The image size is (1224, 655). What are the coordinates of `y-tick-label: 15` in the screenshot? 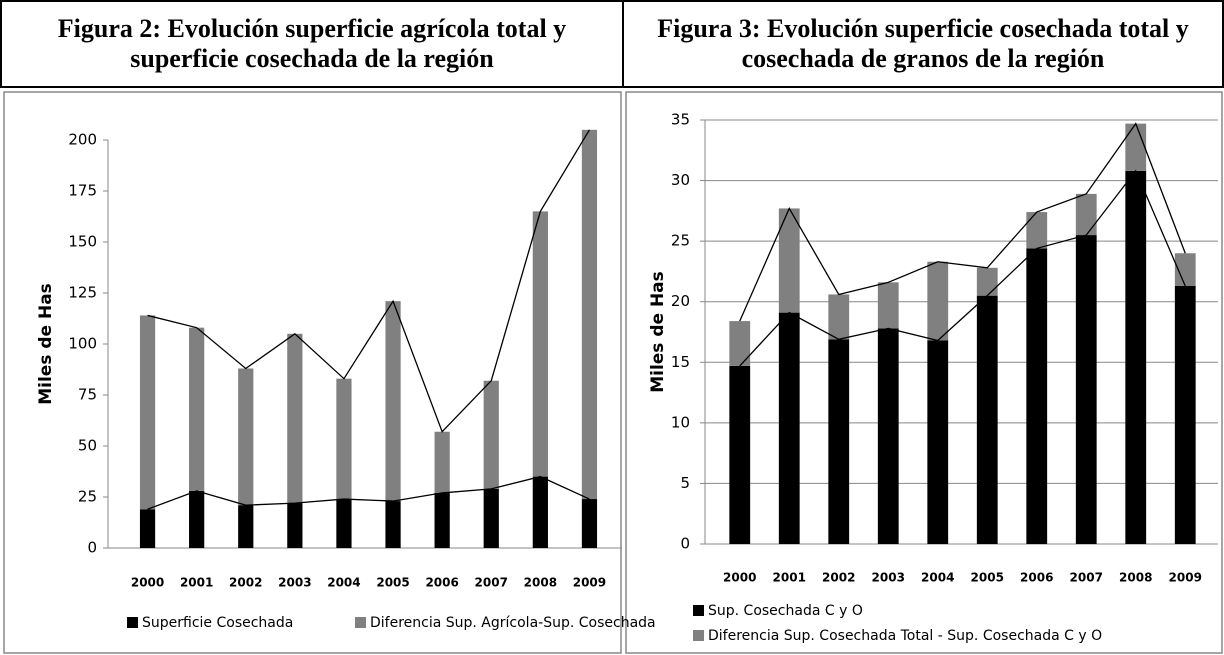 It's located at (680, 362).